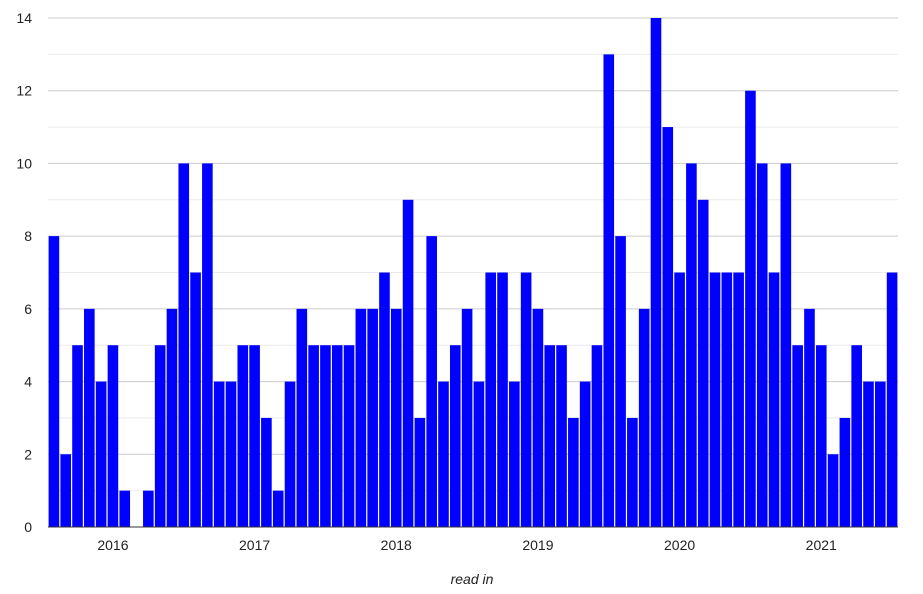 The image size is (923, 594). I want to click on y-tick-label: 6, so click(28, 309).